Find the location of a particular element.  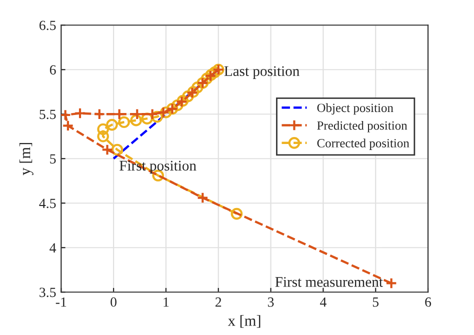

legend-label: Predicted position is located at coordinates (362, 126).